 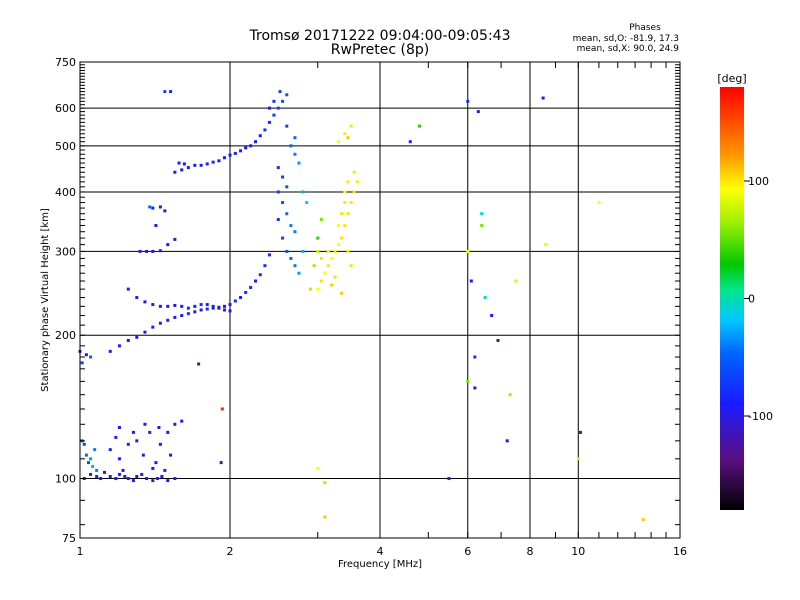 What do you see at coordinates (65, 479) in the screenshot?
I see `y-tick-label: 100` at bounding box center [65, 479].